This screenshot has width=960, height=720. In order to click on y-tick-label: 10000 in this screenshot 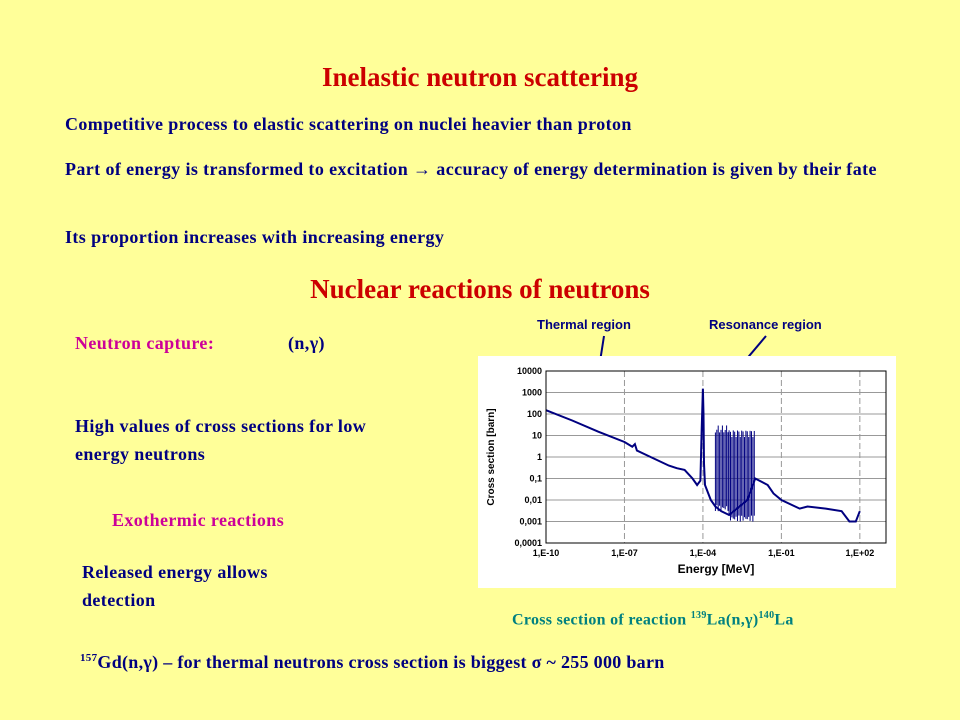, I will do `click(529, 371)`.